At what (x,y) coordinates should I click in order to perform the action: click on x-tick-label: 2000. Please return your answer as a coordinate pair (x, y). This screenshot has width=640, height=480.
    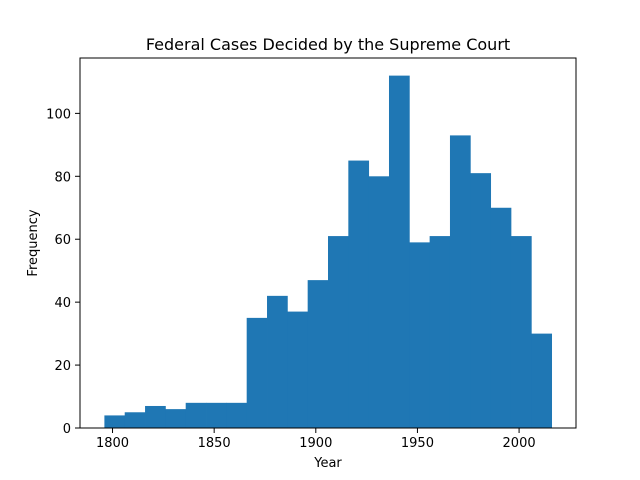
    Looking at the image, I should click on (519, 443).